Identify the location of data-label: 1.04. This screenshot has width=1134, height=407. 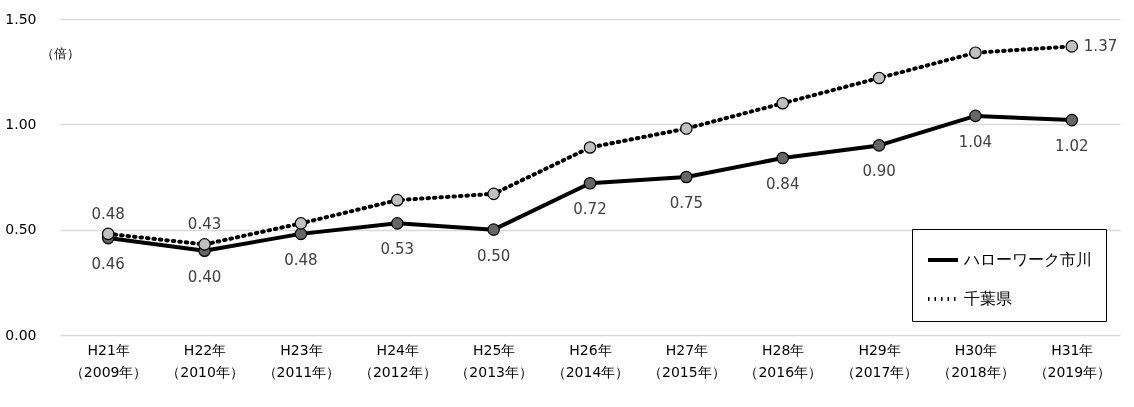
(975, 141).